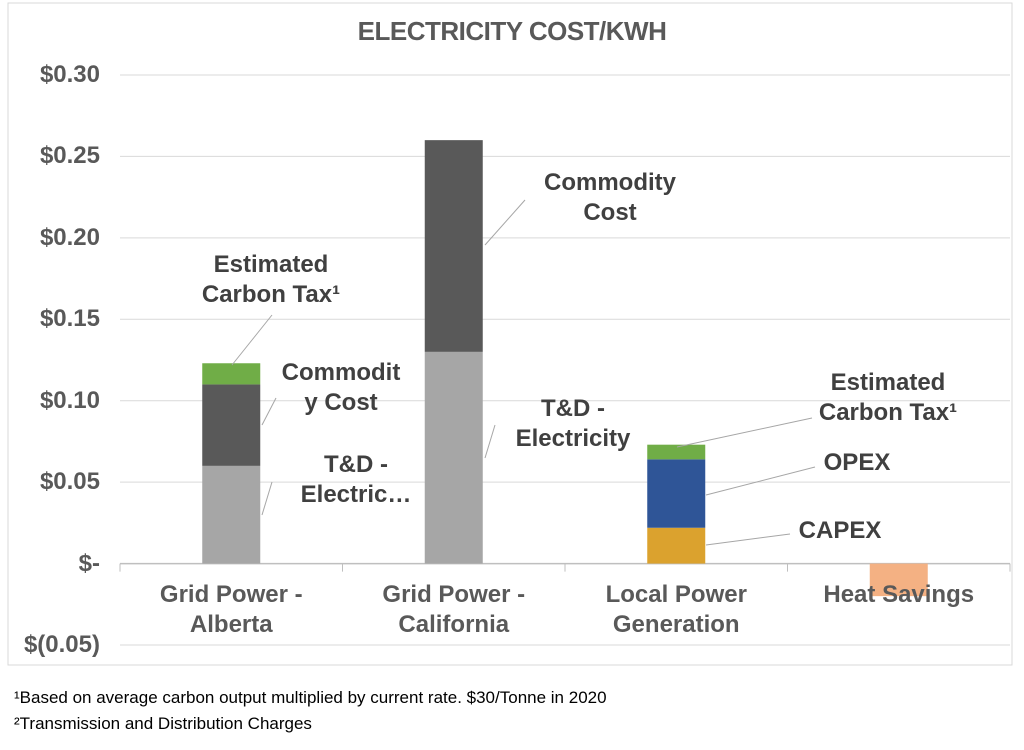  I want to click on x-tick-label: Grid Power - Alberta, so click(231, 609).